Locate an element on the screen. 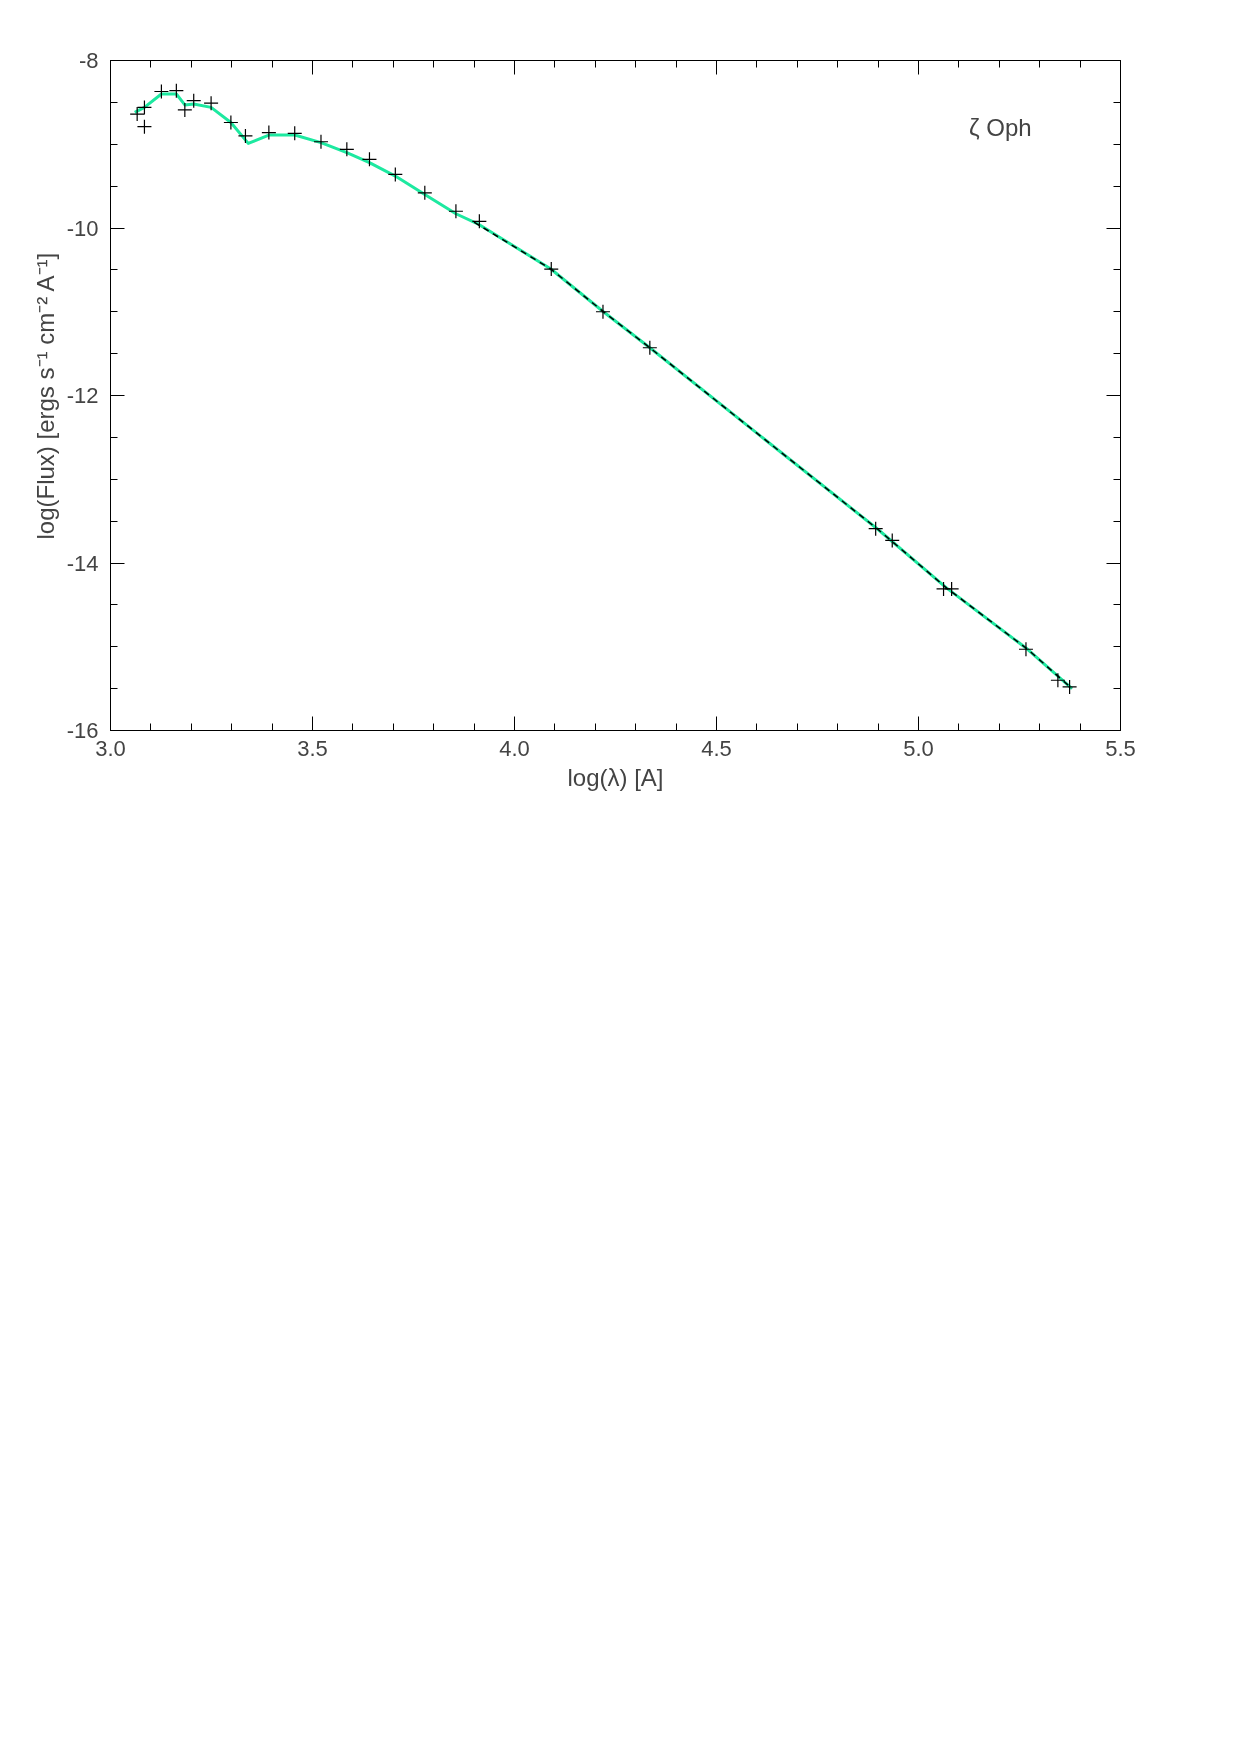 The image size is (1240, 1755). y-axis-title: log(Flux) [ergs s⁻¹ cm⁻² A⁻¹] is located at coordinates (45, 396).